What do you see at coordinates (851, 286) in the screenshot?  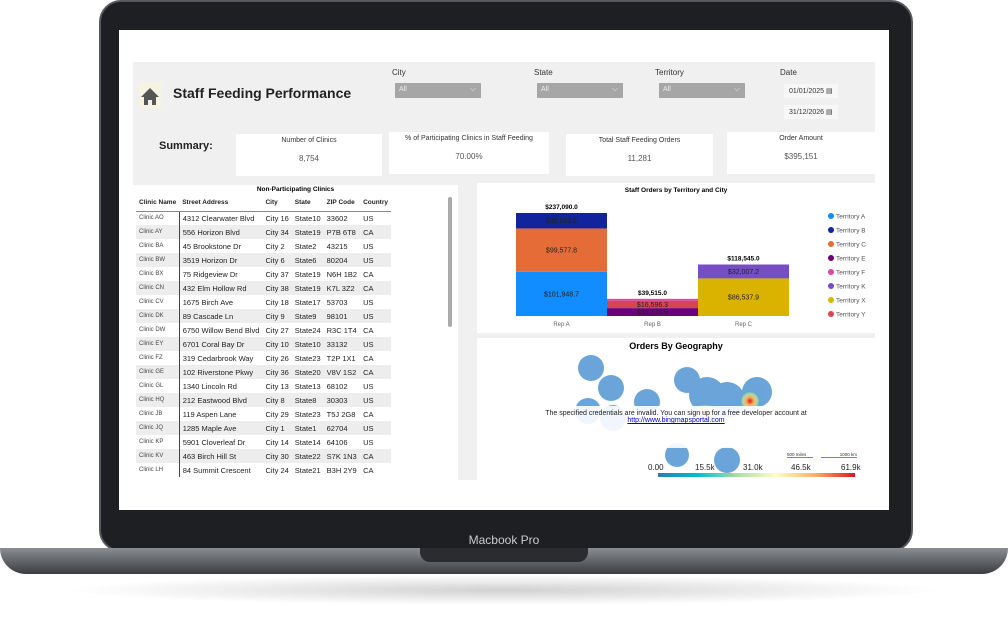 I see `legend-item: Territory K` at bounding box center [851, 286].